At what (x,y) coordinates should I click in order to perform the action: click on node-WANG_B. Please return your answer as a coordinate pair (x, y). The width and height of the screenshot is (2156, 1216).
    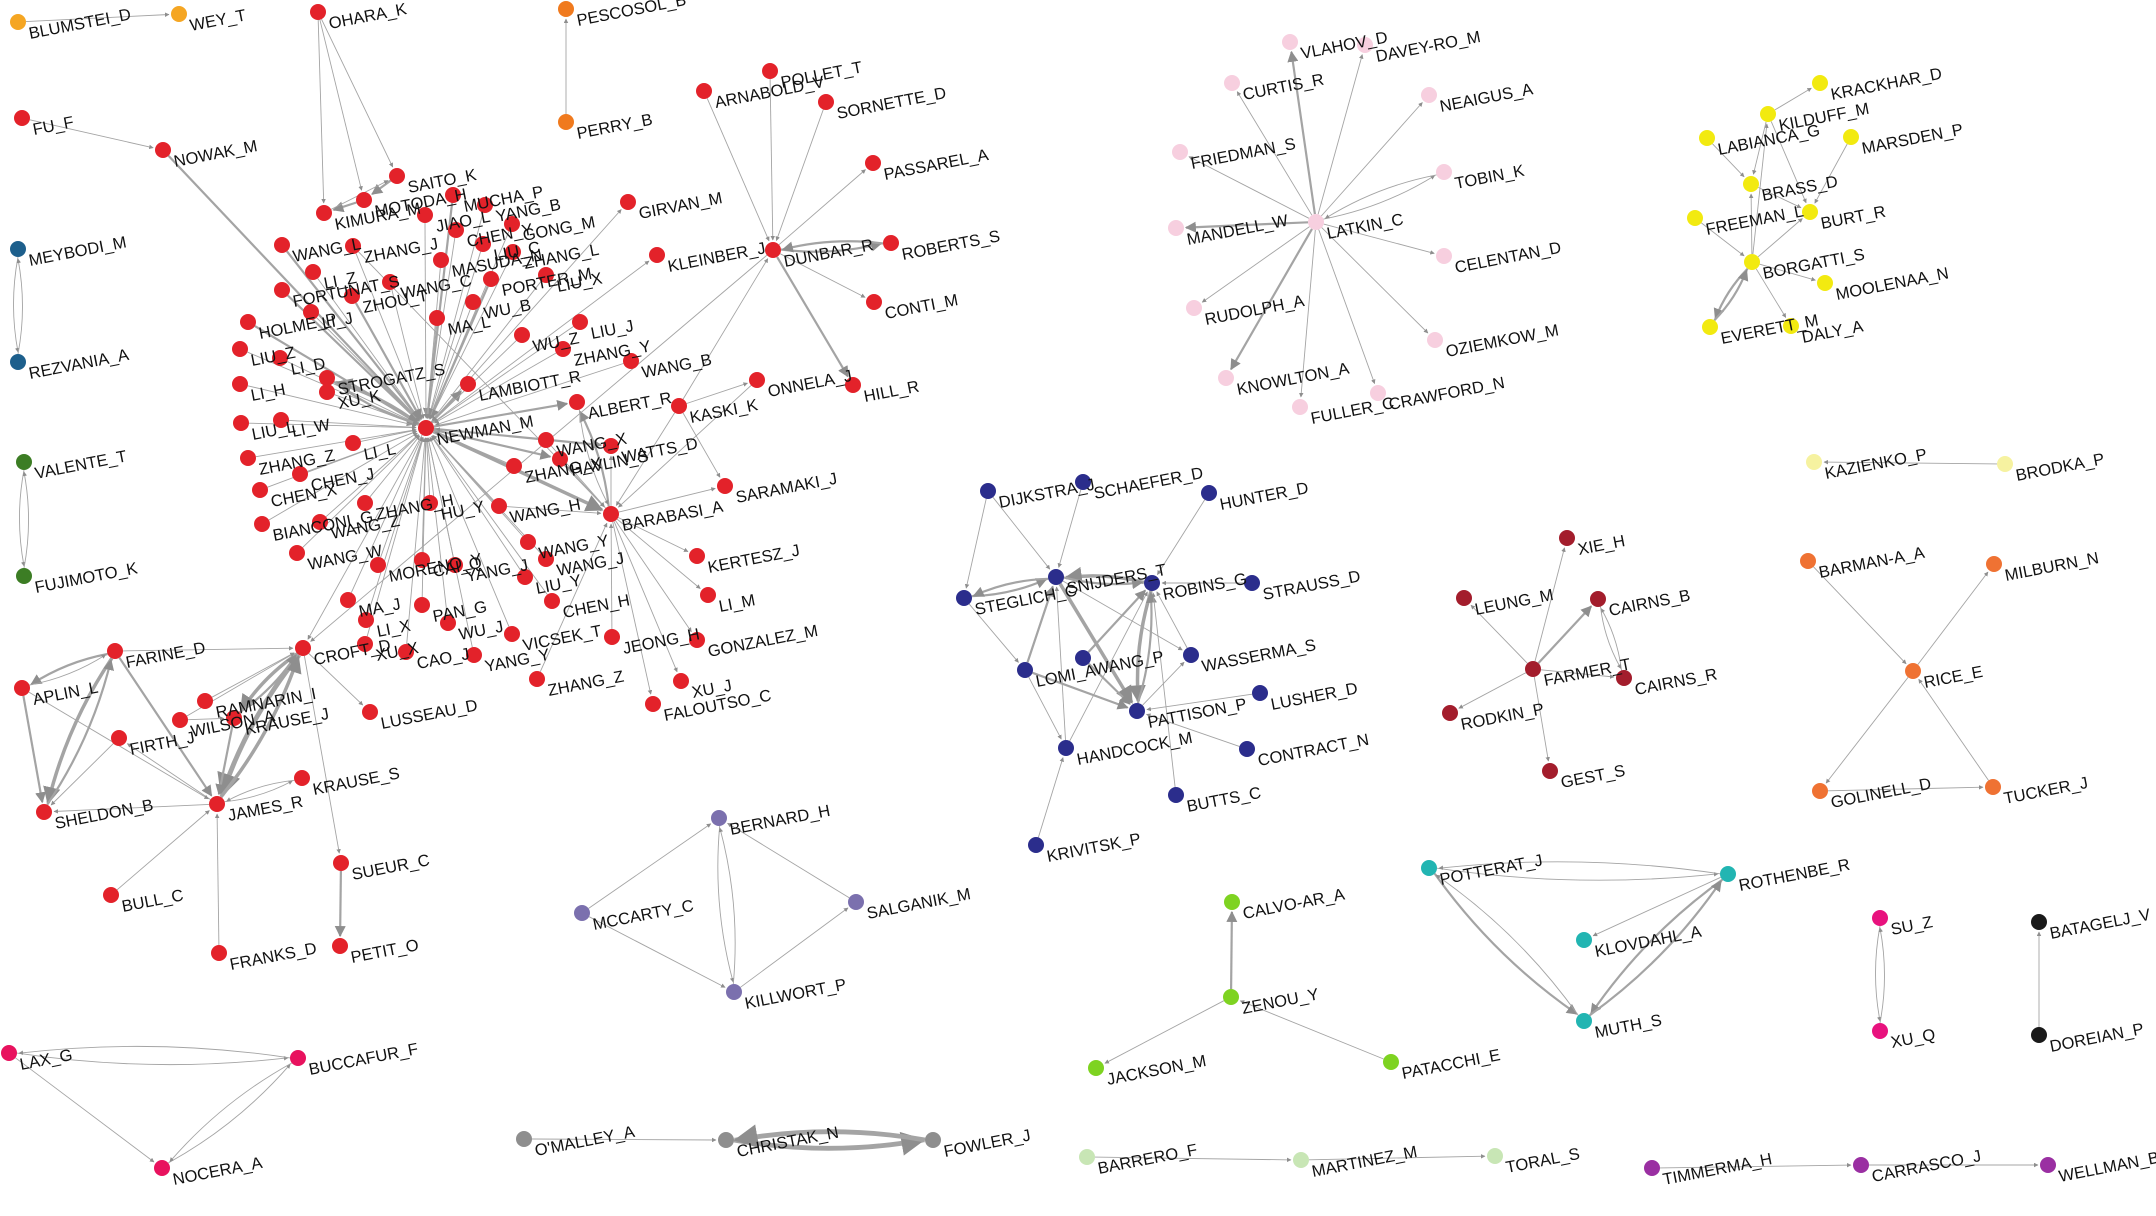
    Looking at the image, I should click on (631, 361).